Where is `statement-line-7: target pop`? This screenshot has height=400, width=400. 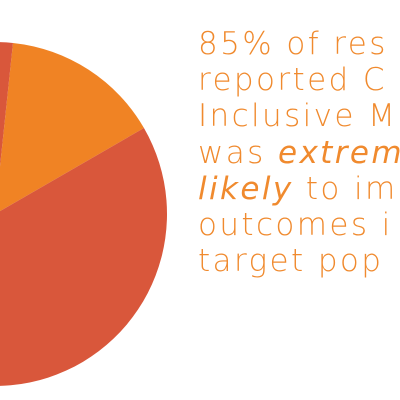 statement-line-7: target pop is located at coordinates (291, 261).